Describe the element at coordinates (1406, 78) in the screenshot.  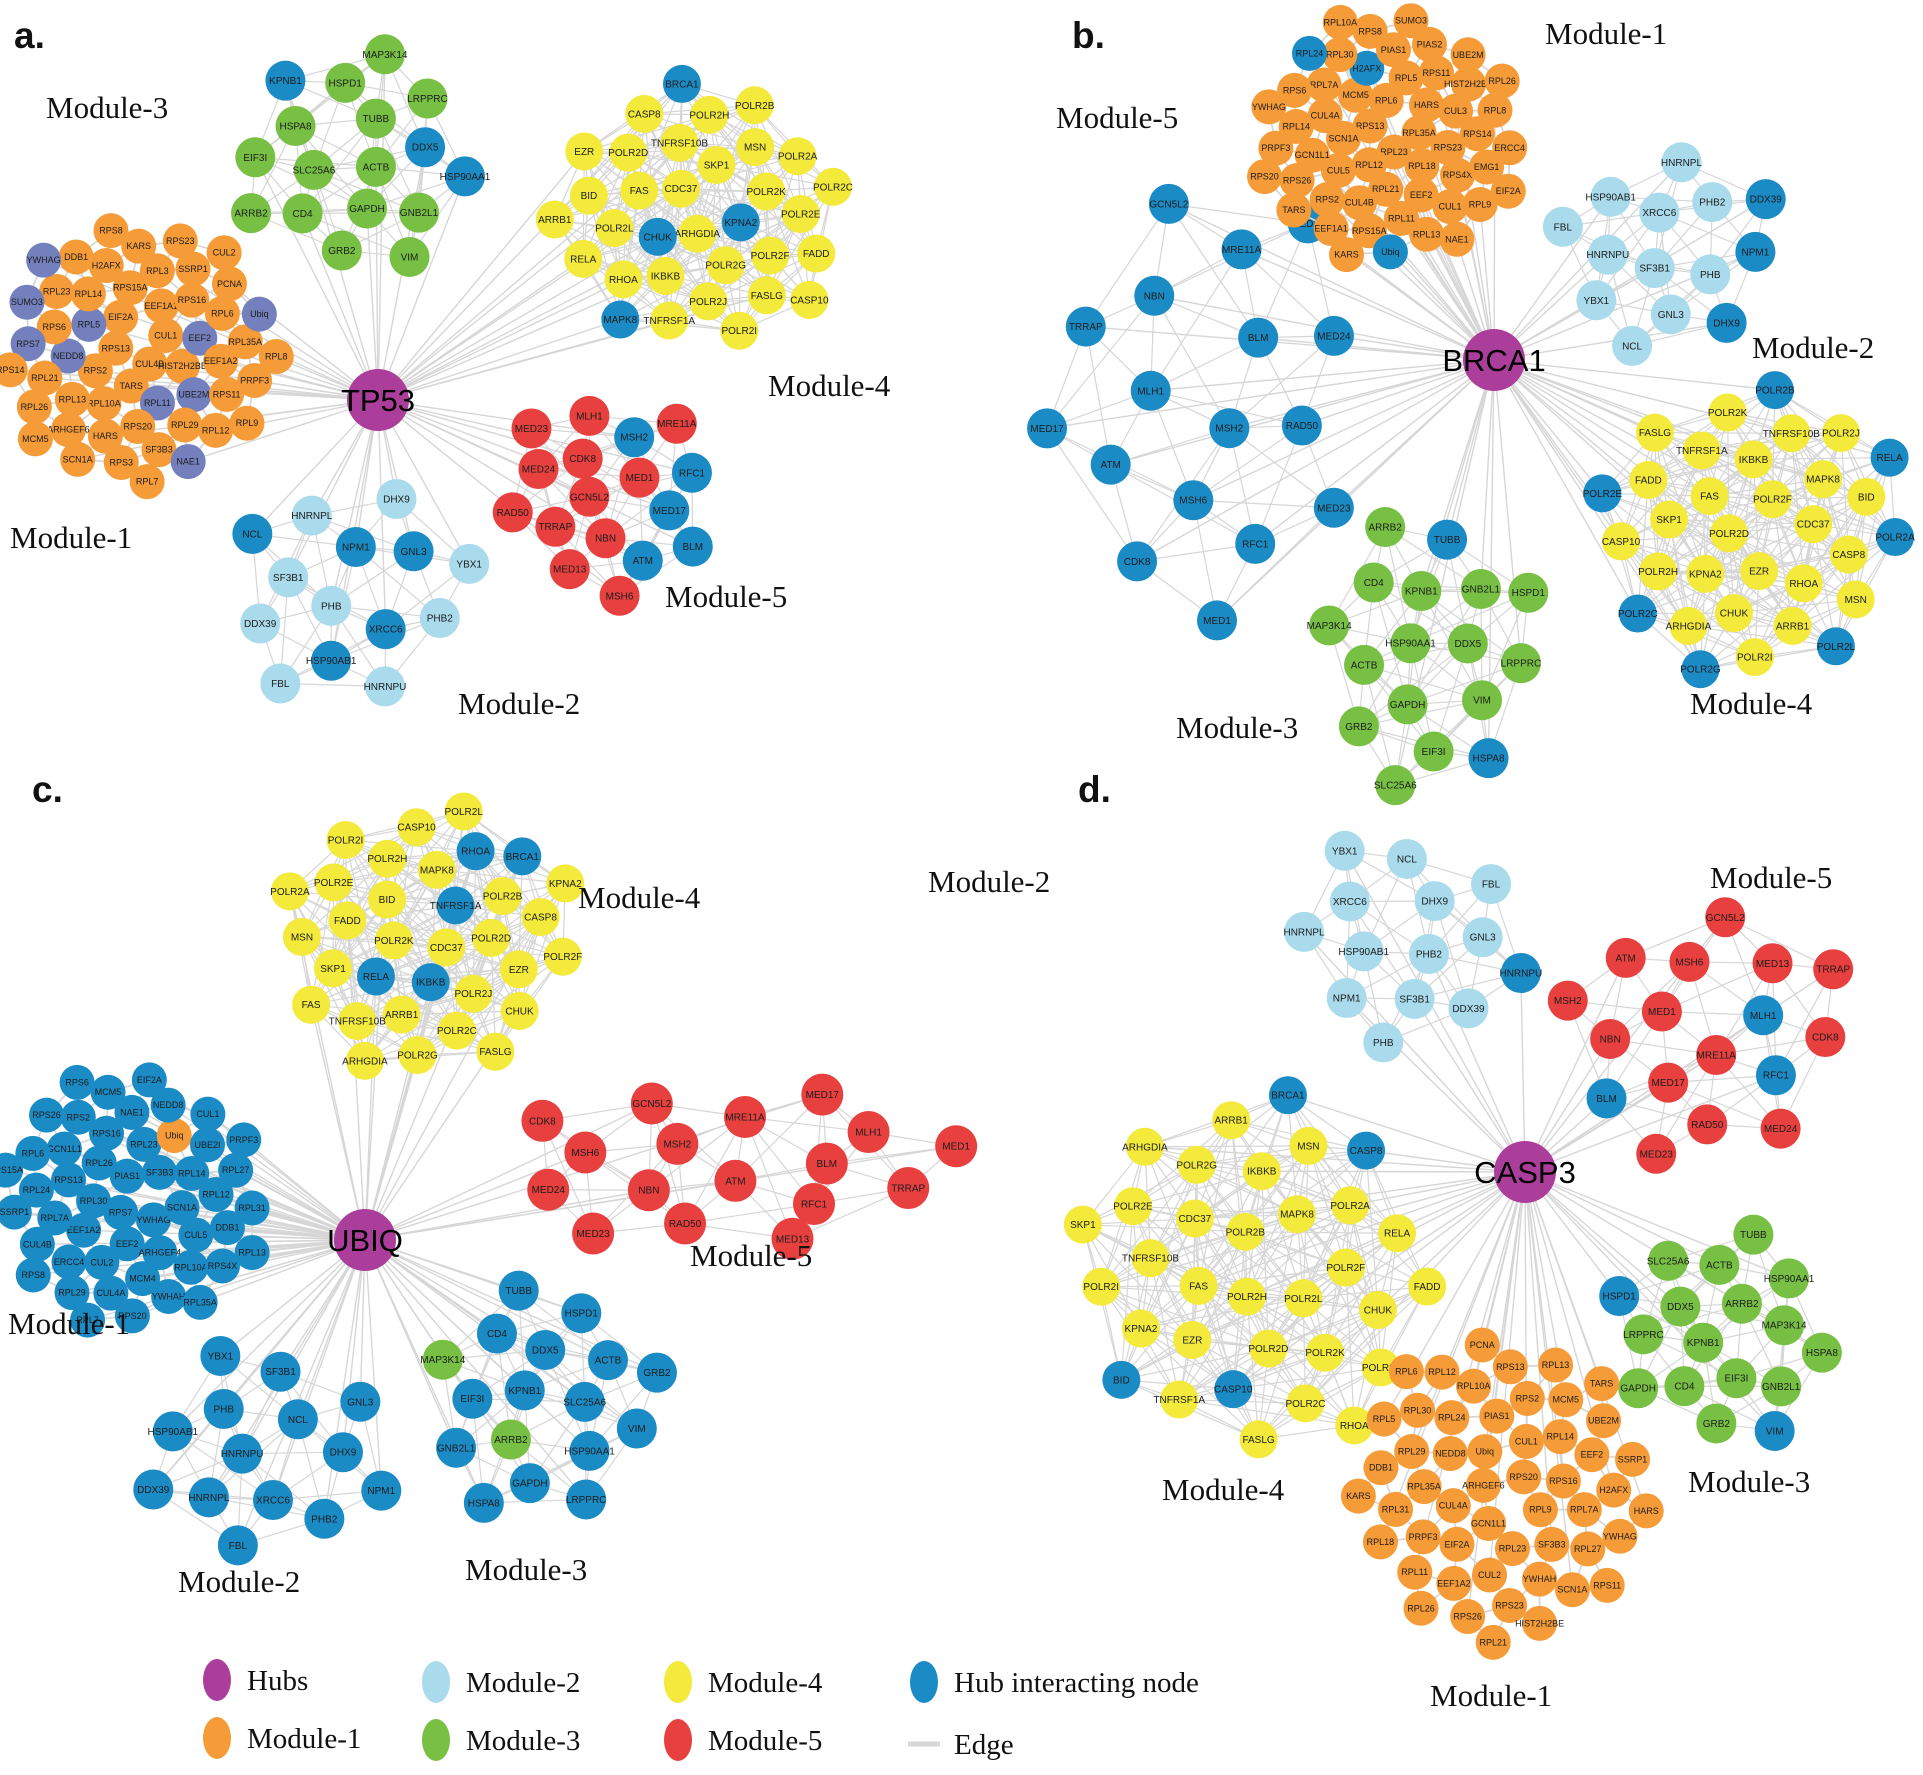
I see `node-RPL5` at that location.